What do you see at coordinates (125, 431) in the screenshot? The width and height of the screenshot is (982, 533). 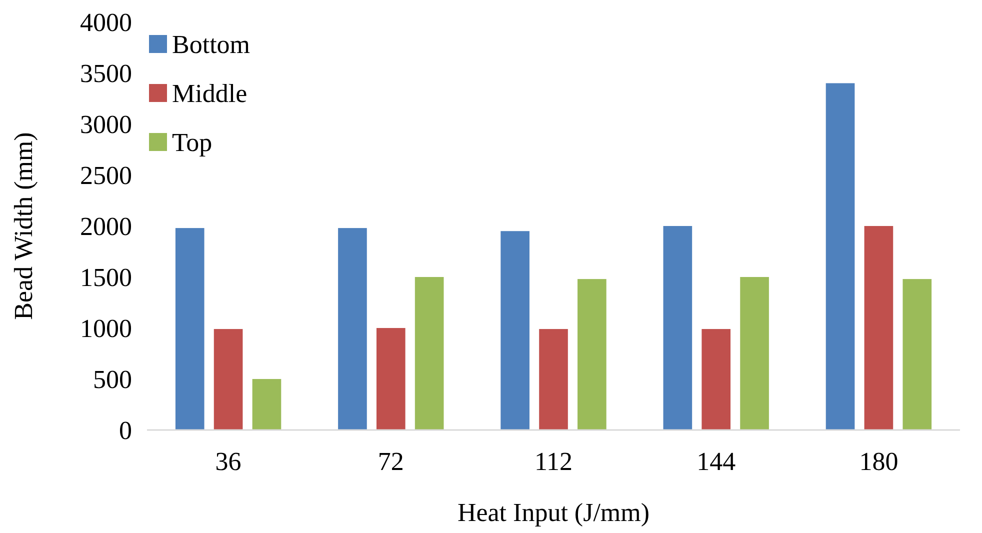 I see `y-tick-label: 0` at bounding box center [125, 431].